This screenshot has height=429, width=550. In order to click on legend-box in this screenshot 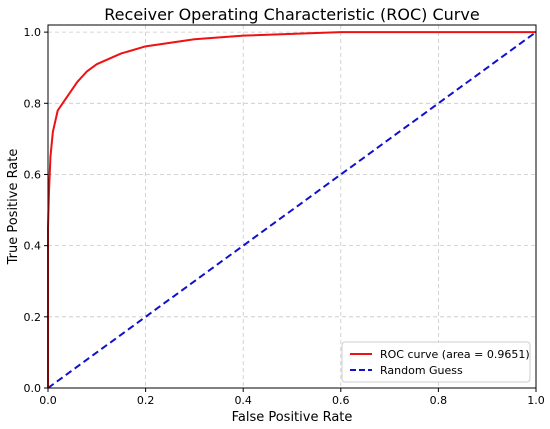, I will do `click(436, 362)`.